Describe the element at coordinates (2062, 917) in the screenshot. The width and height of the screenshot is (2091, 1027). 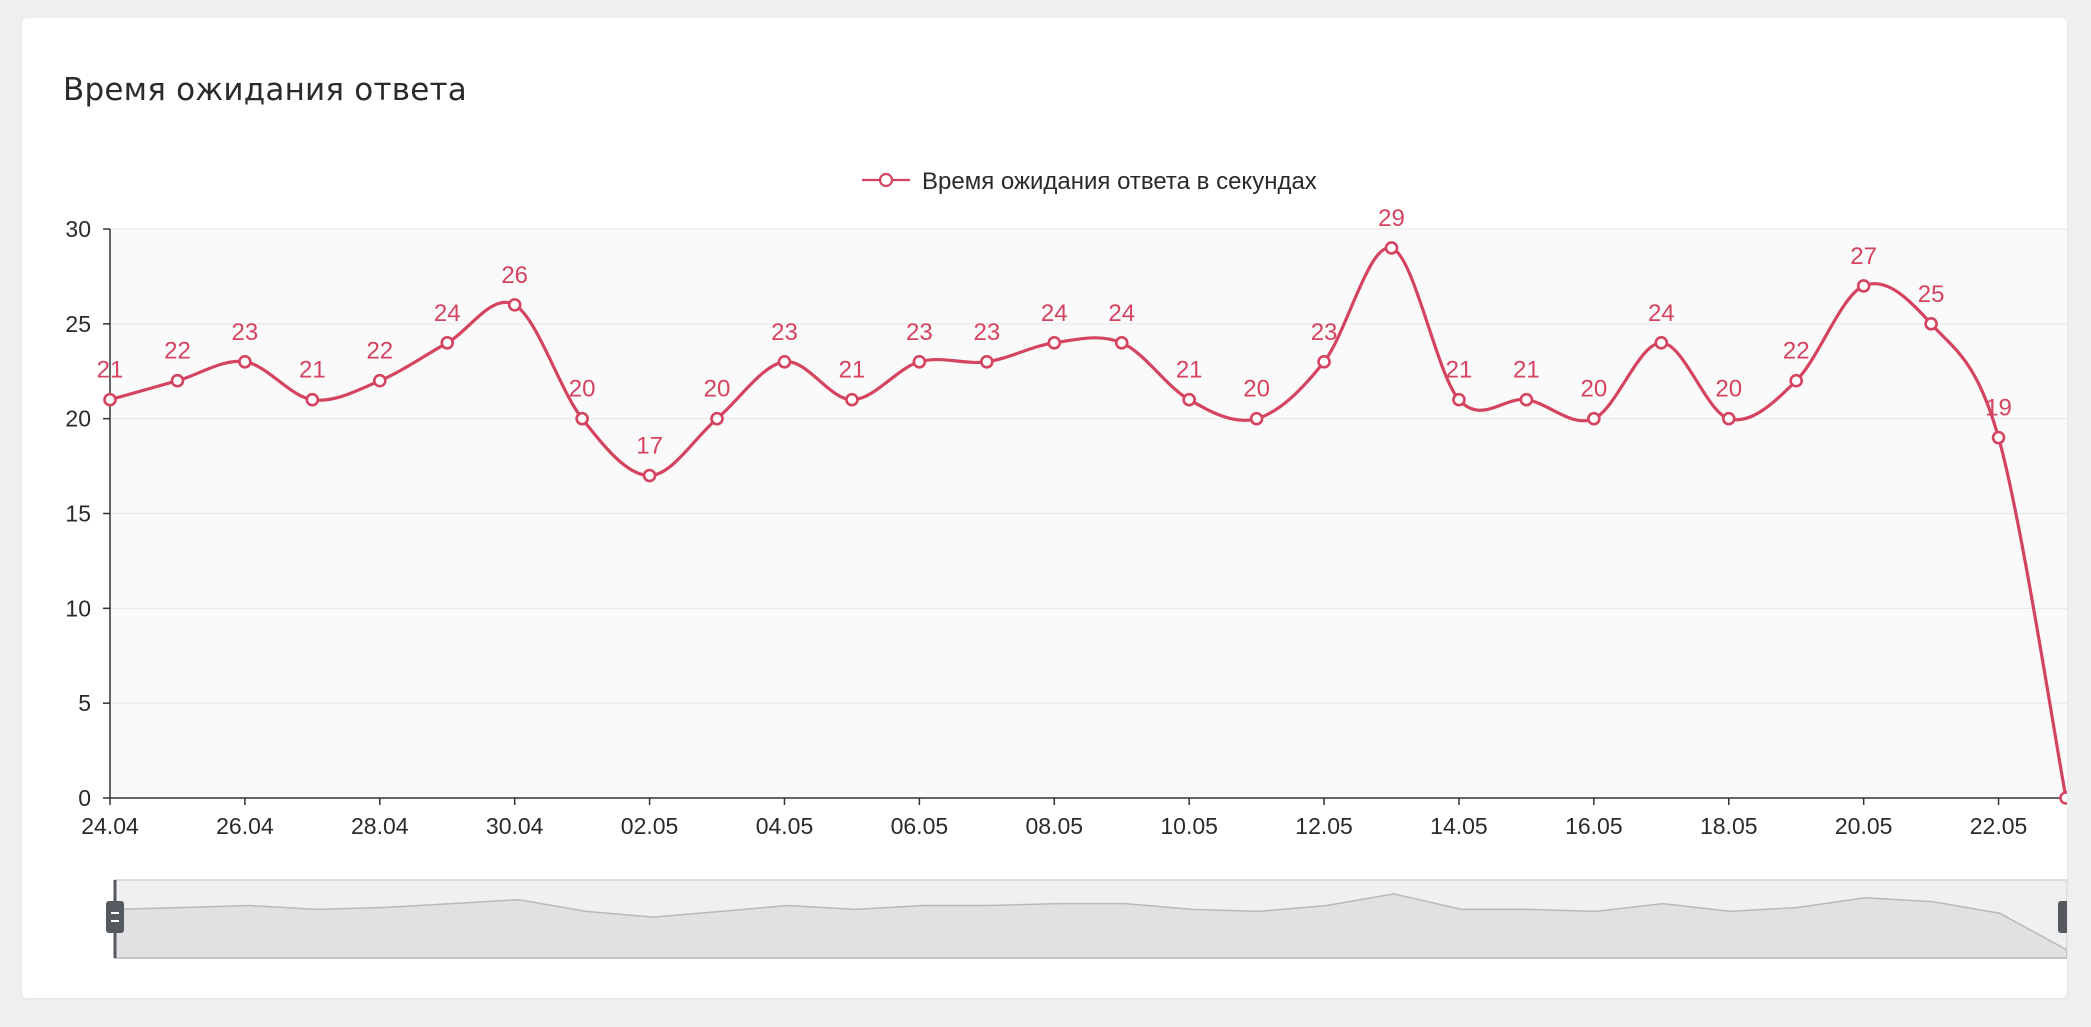
I see `data-zoom-end-handle` at that location.